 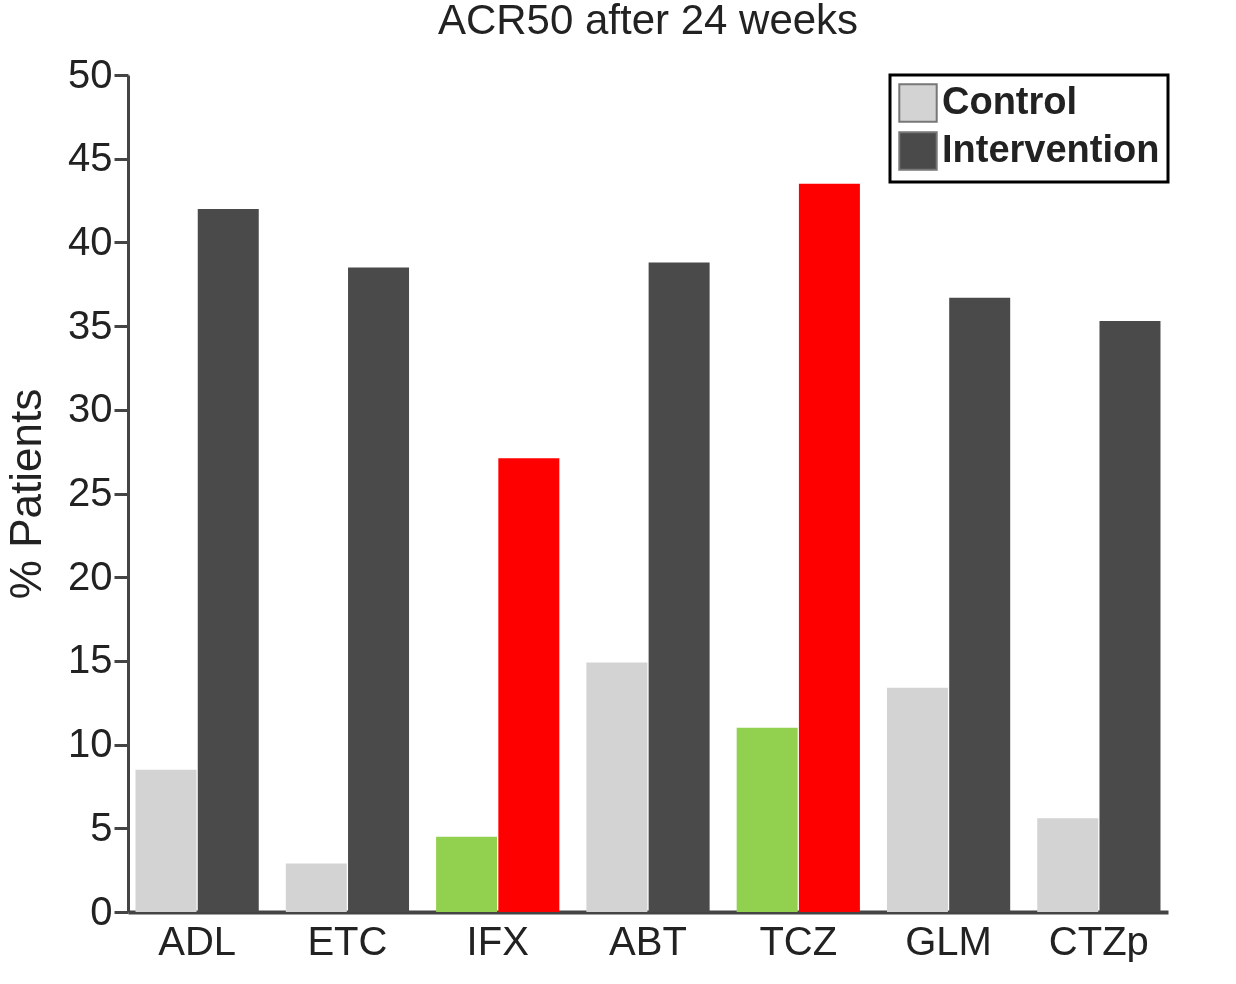 What do you see at coordinates (90, 575) in the screenshot?
I see `y-tick-label: 20` at bounding box center [90, 575].